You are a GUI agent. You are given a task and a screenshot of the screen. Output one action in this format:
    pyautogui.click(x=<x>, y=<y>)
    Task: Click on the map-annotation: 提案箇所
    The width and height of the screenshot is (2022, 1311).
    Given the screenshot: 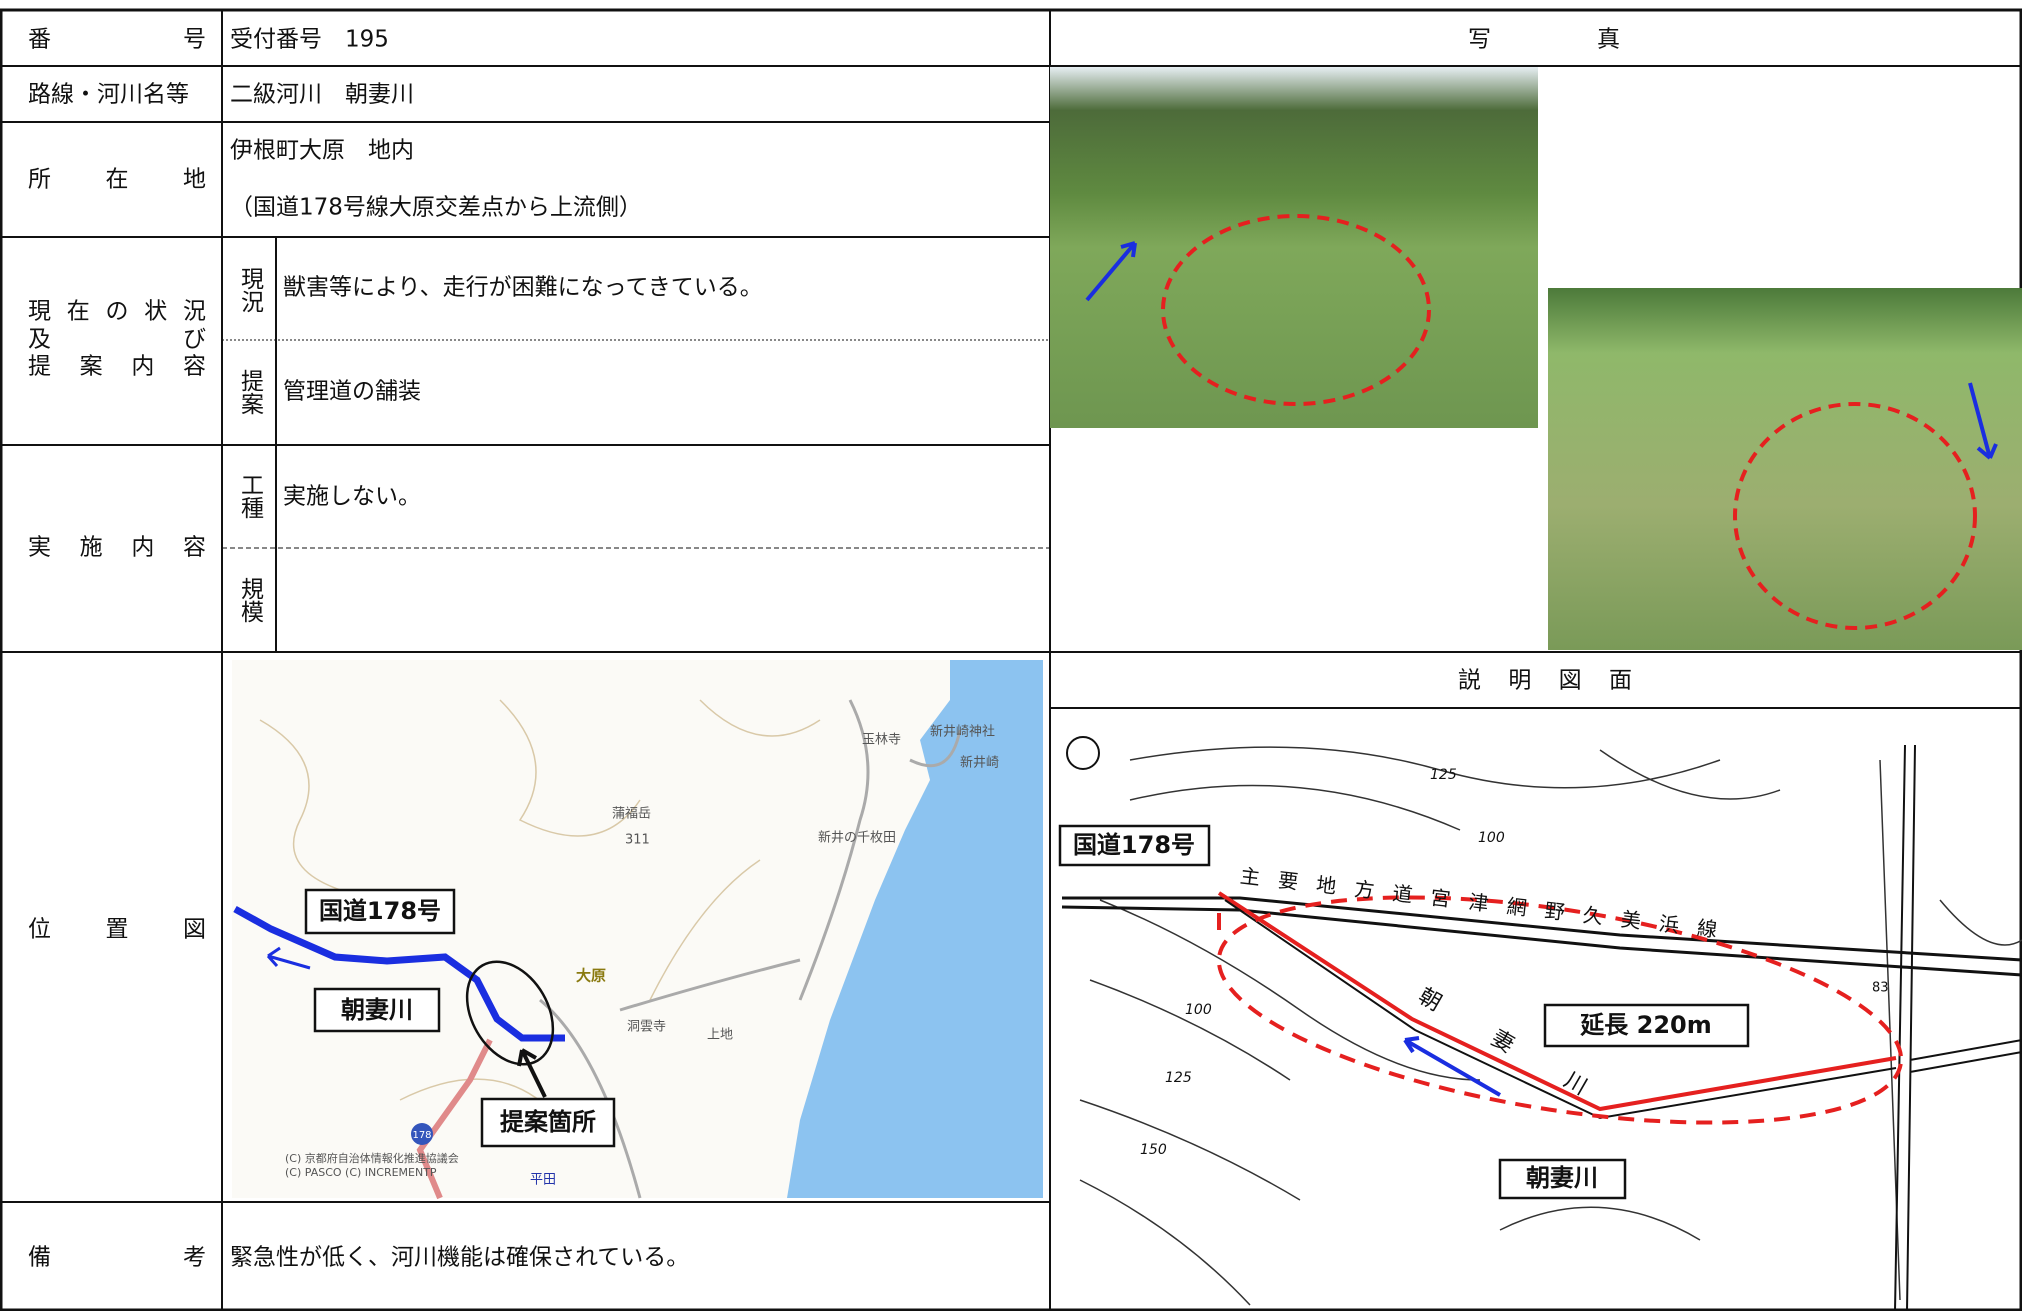 What is the action you would take?
    pyautogui.click(x=548, y=1122)
    